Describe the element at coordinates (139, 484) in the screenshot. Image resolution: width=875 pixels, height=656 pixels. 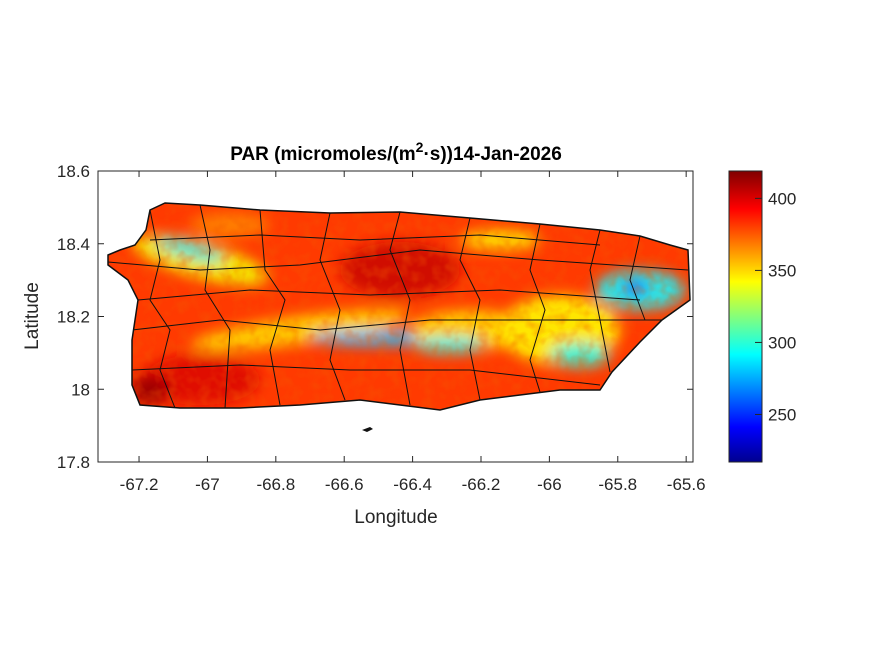
I see `x-tick-label: -67.2` at that location.